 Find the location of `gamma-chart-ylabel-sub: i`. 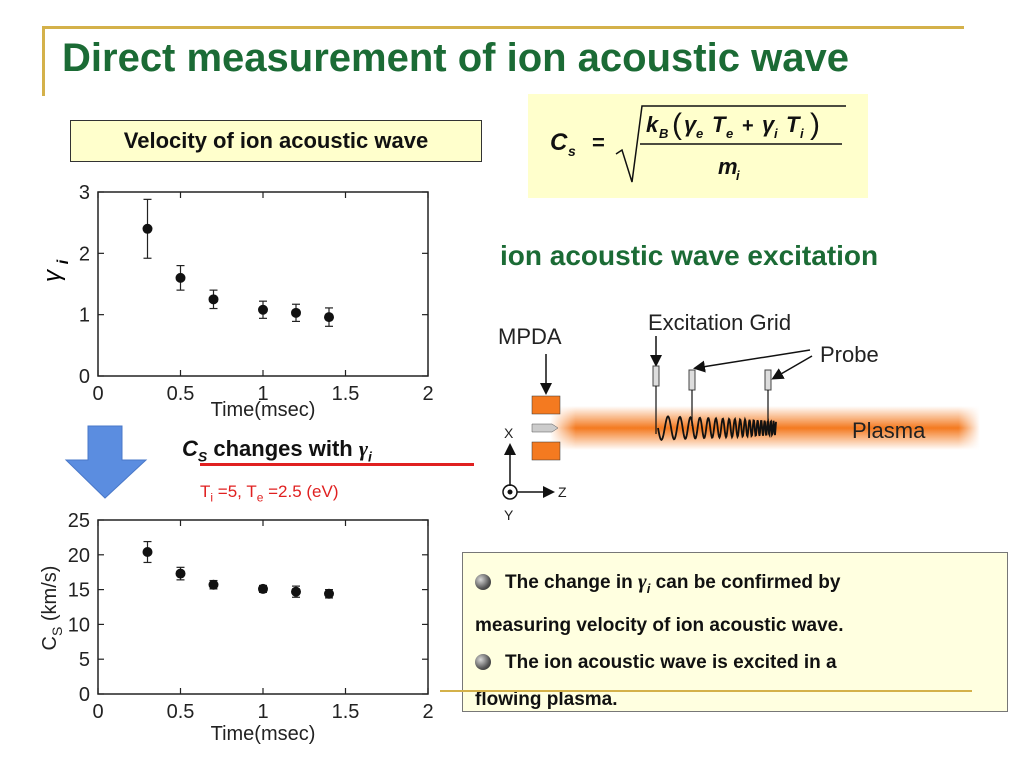

gamma-chart-ylabel-sub: i is located at coordinates (63, 261).